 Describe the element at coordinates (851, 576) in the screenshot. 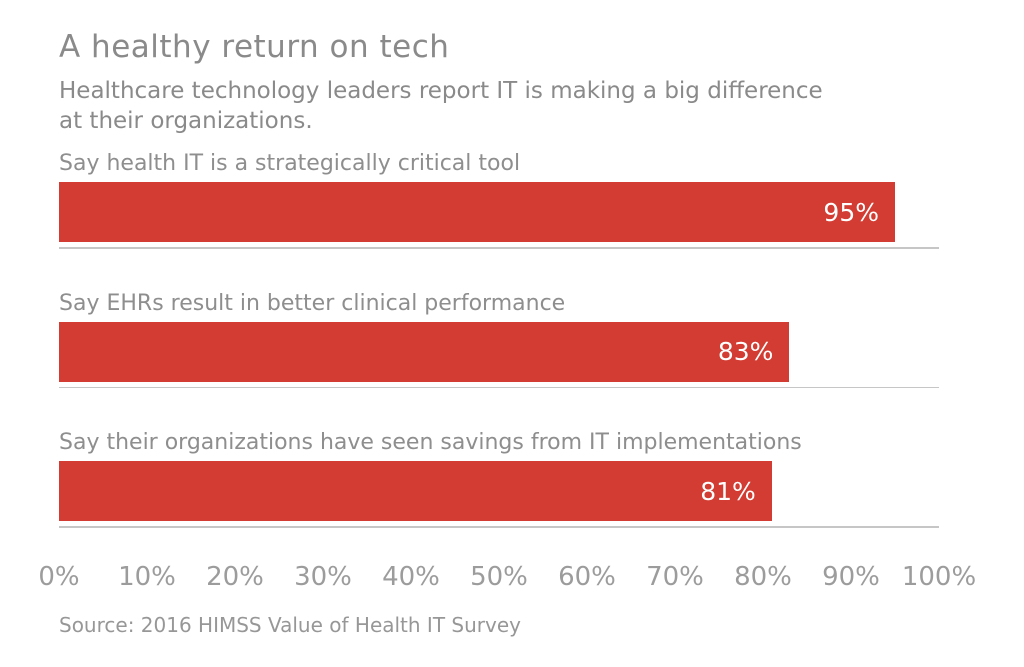

I see `x-axis-tick-label: 90%` at that location.